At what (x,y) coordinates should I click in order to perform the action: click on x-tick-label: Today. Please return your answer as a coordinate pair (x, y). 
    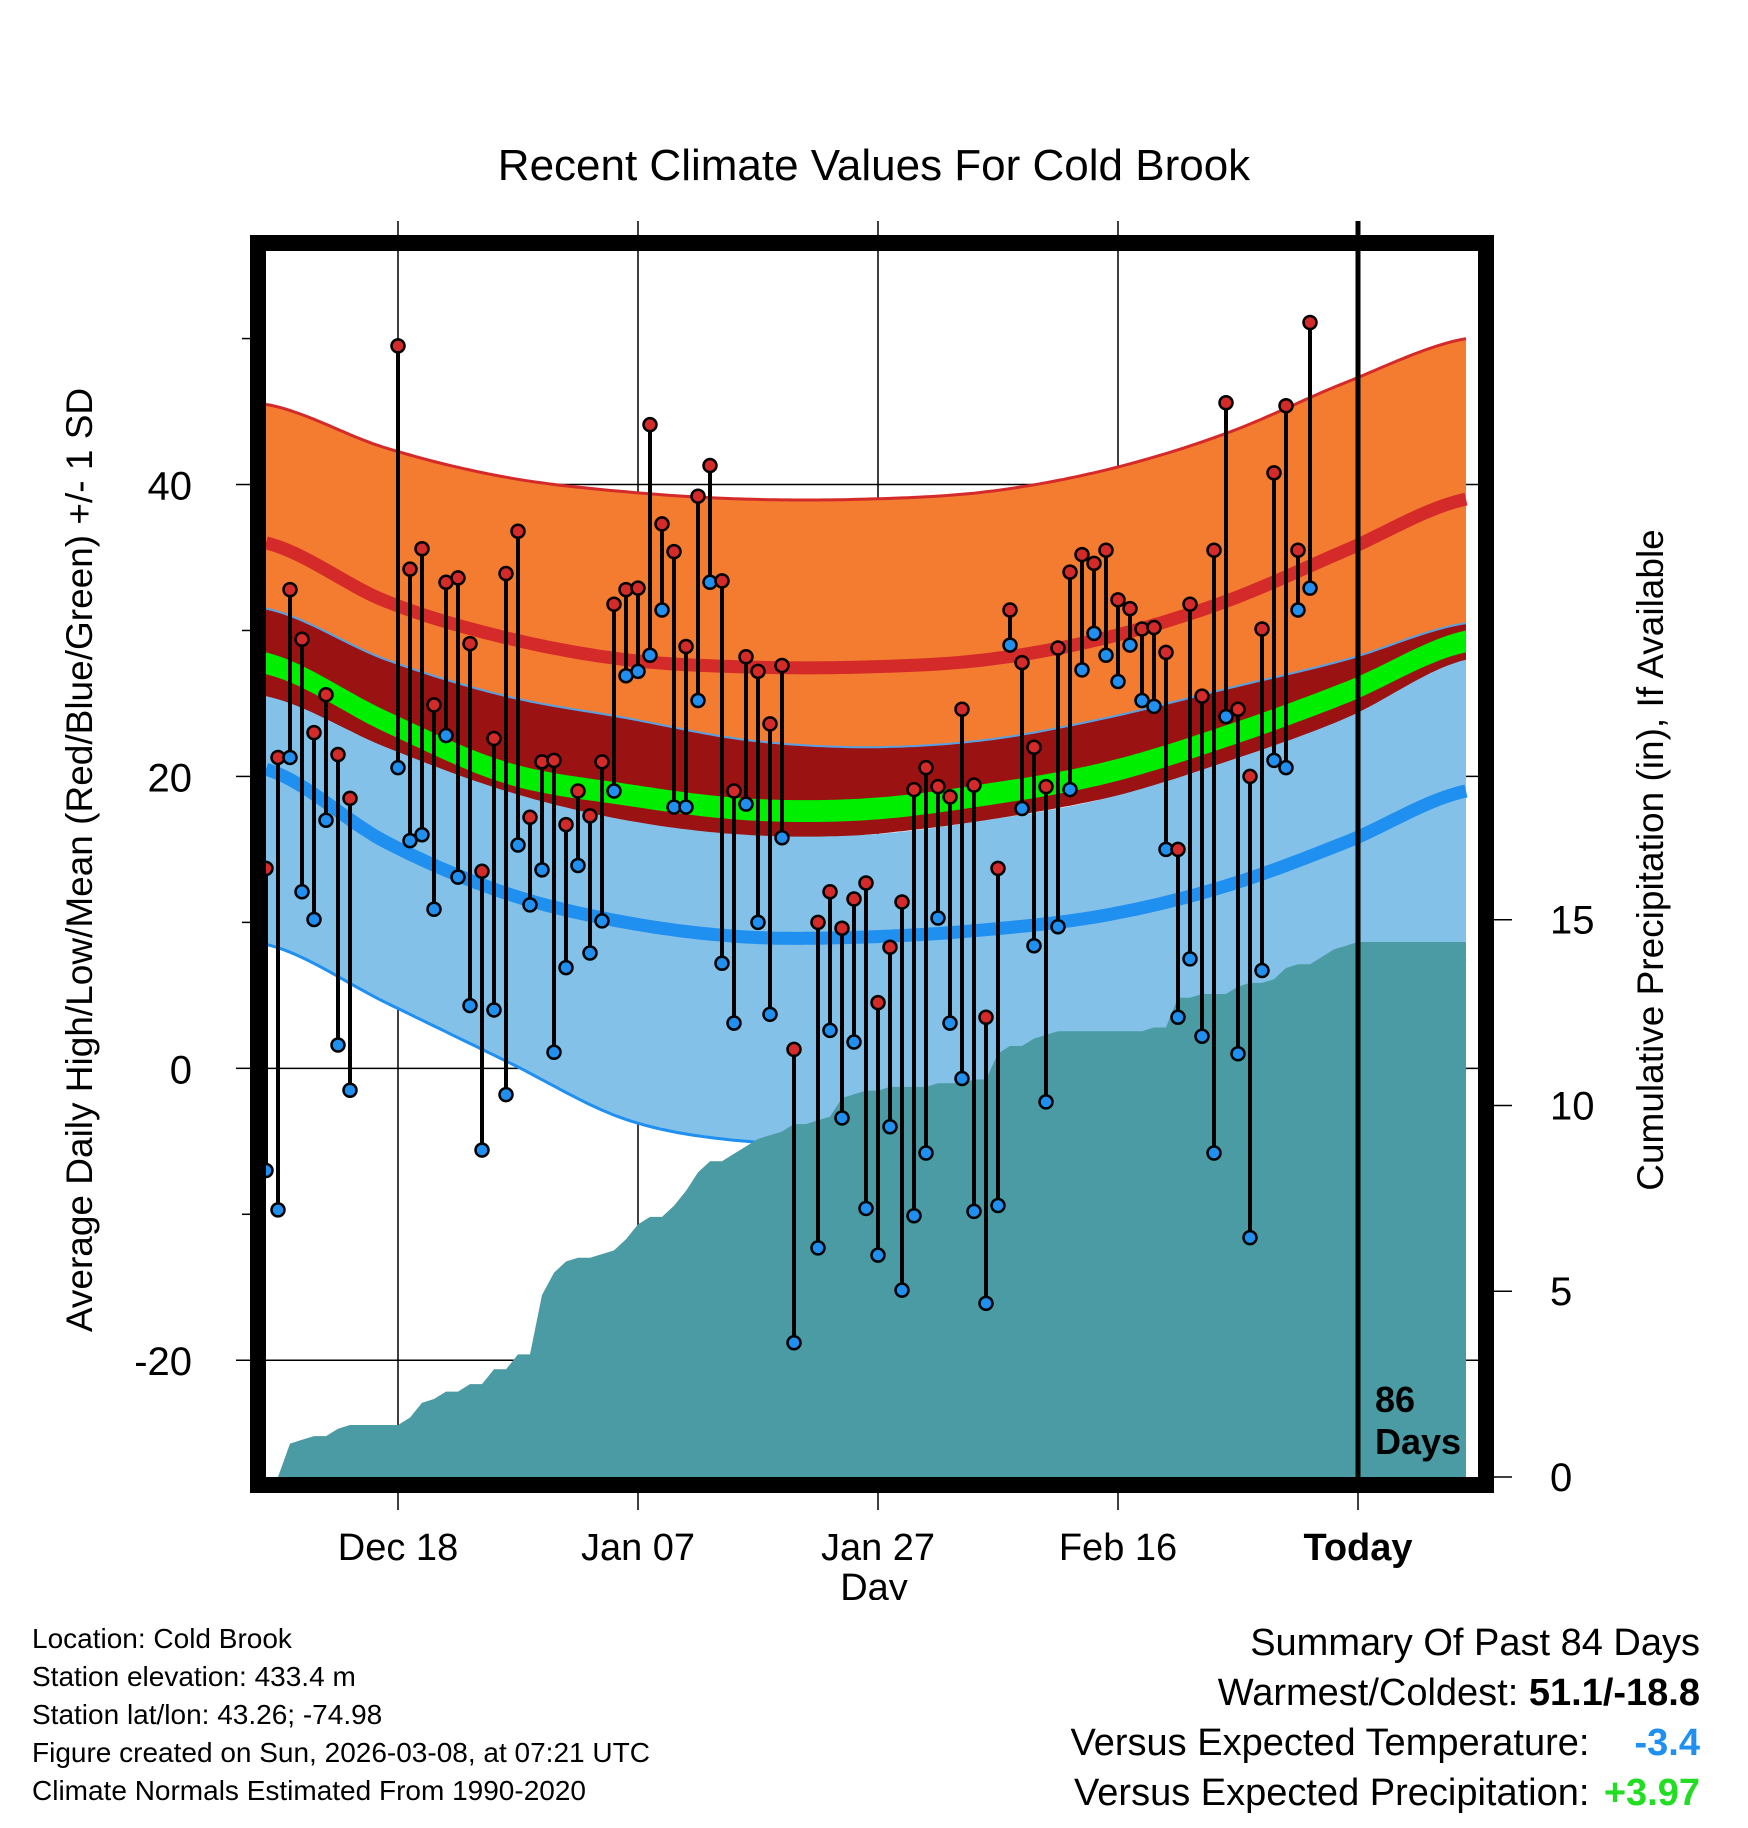
    Looking at the image, I should click on (1357, 1548).